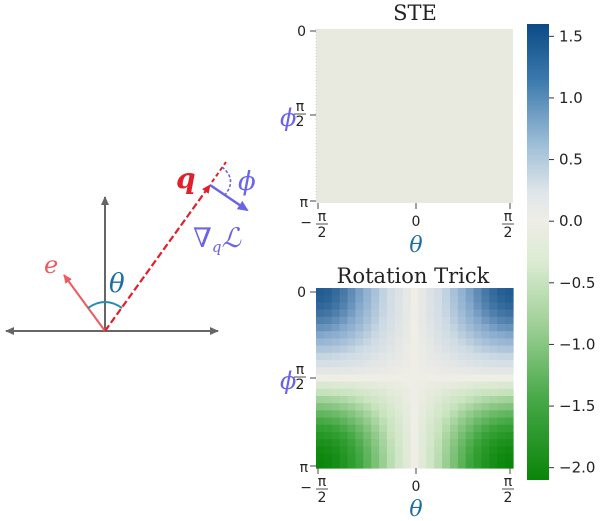 The height and width of the screenshot is (521, 605). Describe the element at coordinates (300, 114) in the screenshot. I see `ste-ytick-pi-half: π 2` at that location.